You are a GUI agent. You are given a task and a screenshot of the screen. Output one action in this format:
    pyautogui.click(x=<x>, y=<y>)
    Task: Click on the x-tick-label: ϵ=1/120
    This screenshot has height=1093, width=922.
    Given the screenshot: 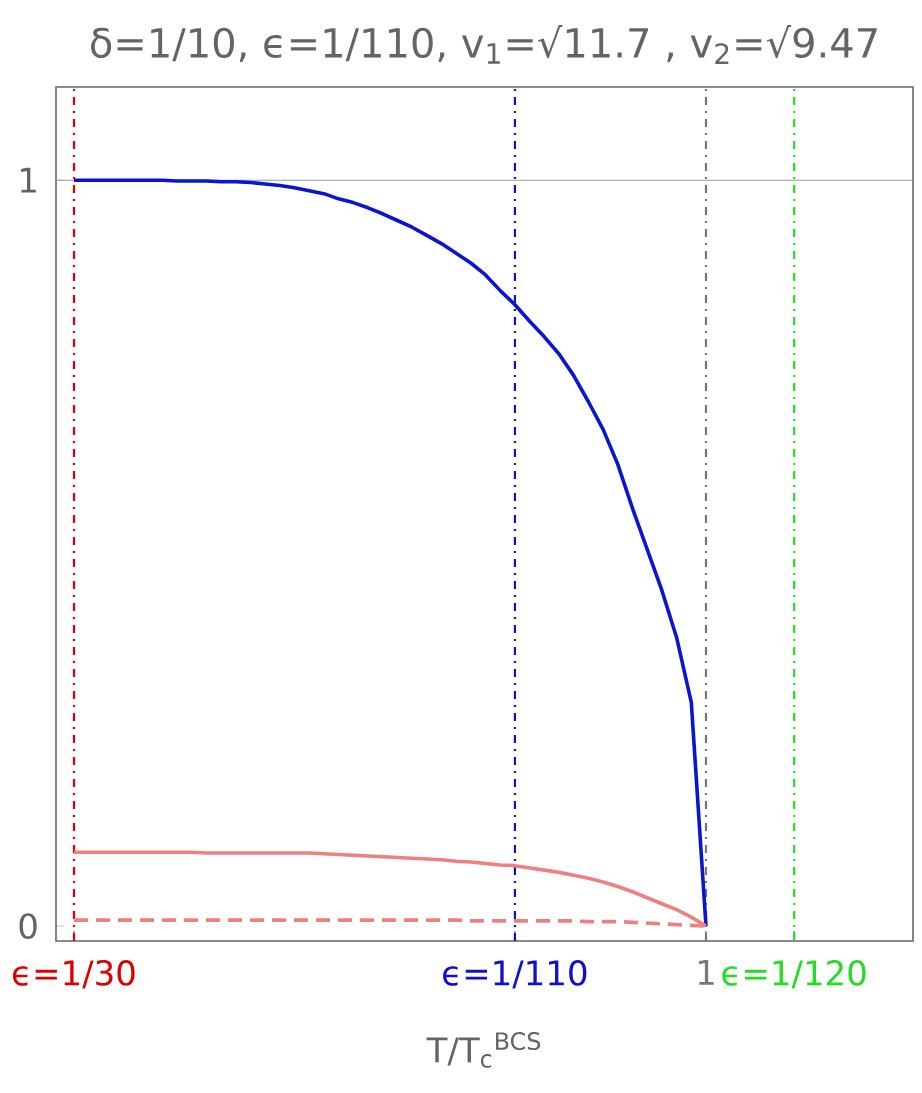 What is the action you would take?
    pyautogui.click(x=794, y=974)
    